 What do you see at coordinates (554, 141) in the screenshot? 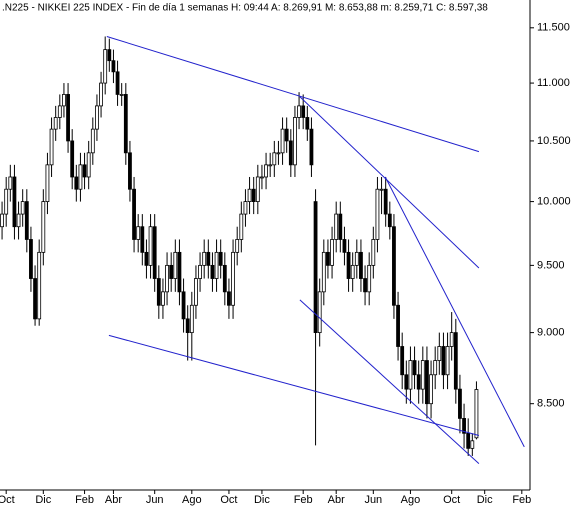
I see `y-tick-label: 10.500` at bounding box center [554, 141].